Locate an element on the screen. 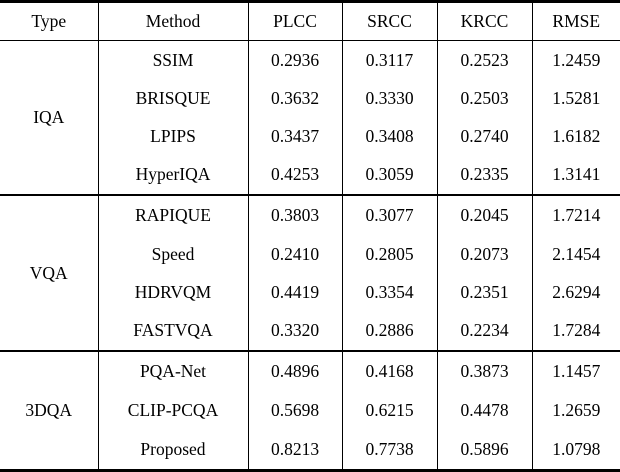  column-header-rmse: RMSE is located at coordinates (575, 21).